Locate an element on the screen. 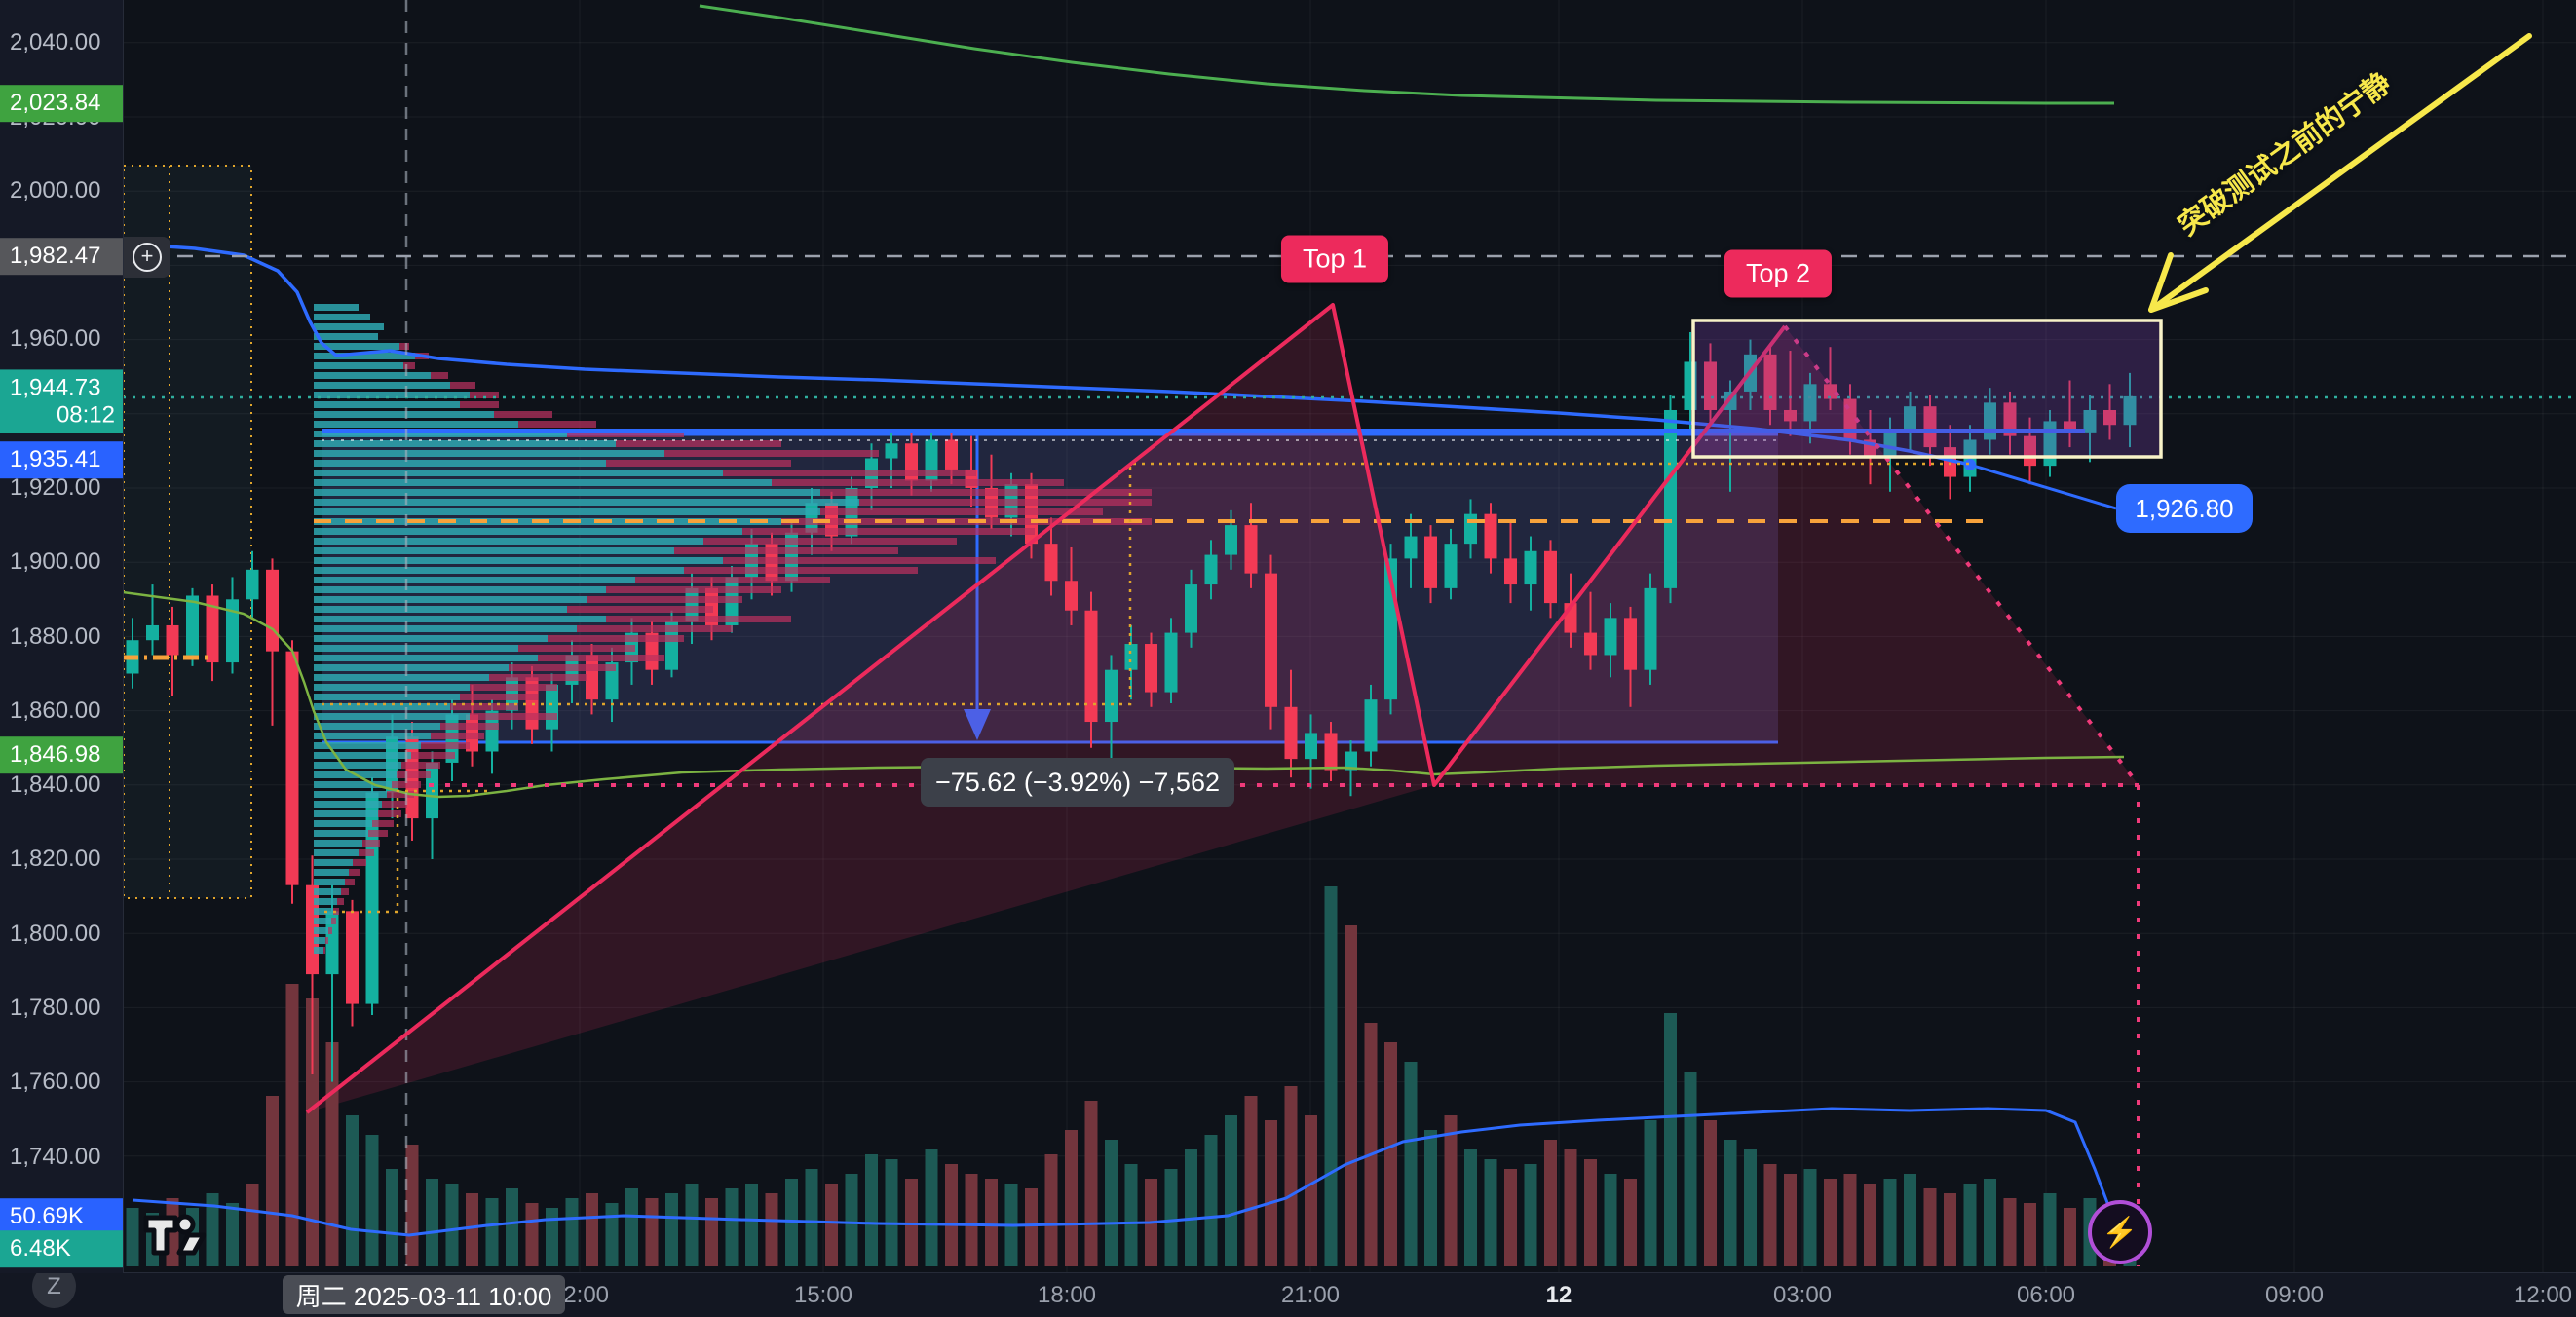 Image resolution: width=2576 pixels, height=1317 pixels. time-axis-tick: 03:00 is located at coordinates (1802, 1294).